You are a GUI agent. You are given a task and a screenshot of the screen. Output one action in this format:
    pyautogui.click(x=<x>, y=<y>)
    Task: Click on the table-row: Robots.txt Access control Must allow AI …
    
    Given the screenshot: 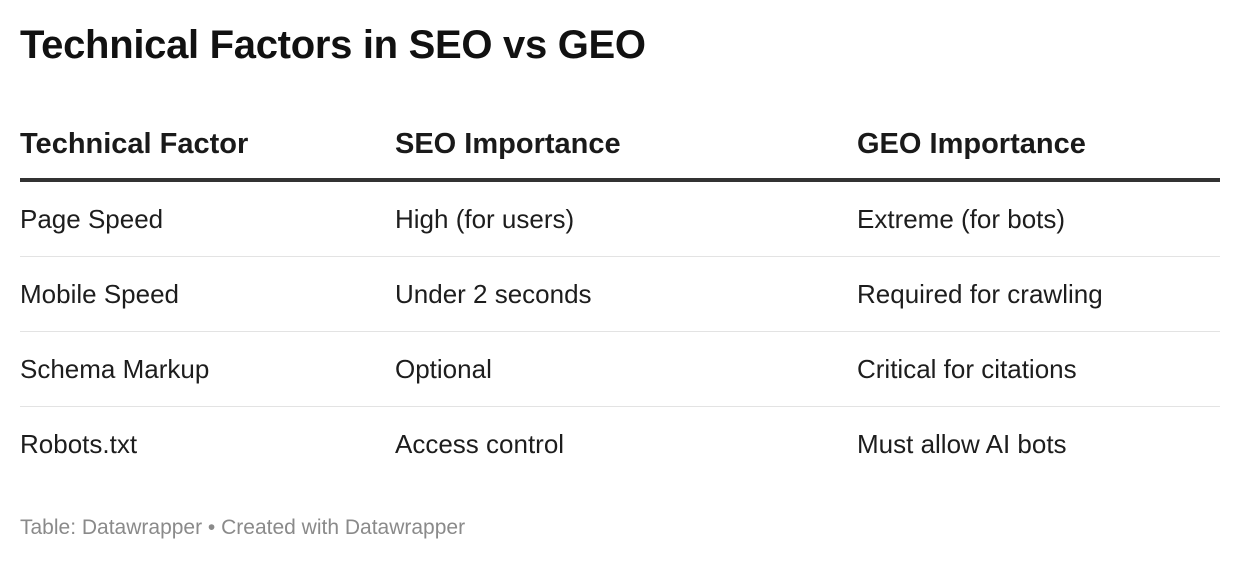 What is the action you would take?
    pyautogui.click(x=620, y=444)
    